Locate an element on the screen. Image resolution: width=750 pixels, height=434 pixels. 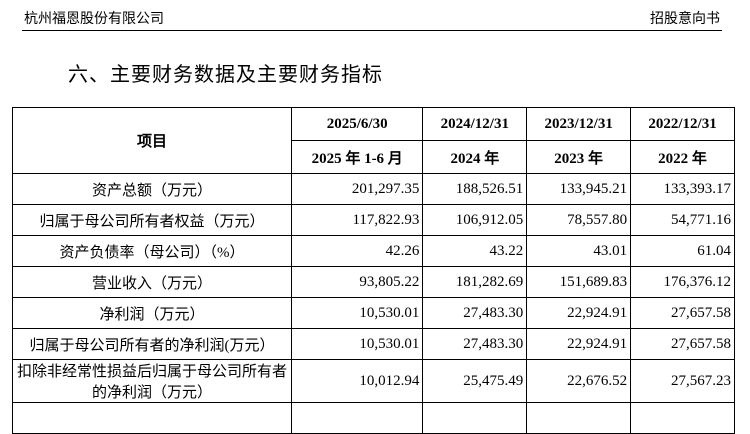
item-header: 项目 is located at coordinates (152, 140).